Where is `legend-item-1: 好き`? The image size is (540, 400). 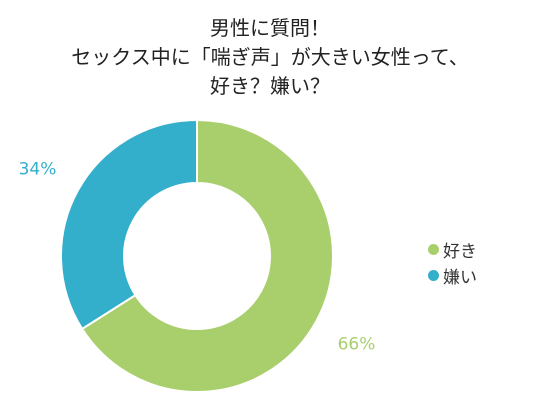
legend-item-1: 好き is located at coordinates (452, 249).